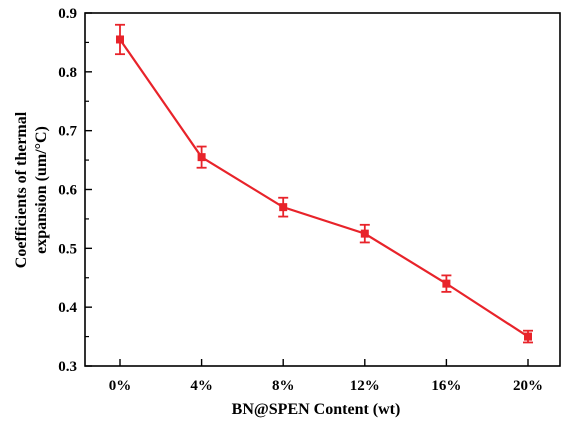  What do you see at coordinates (316, 409) in the screenshot?
I see `x-axis-title: BN@SPEN Content (wt)` at bounding box center [316, 409].